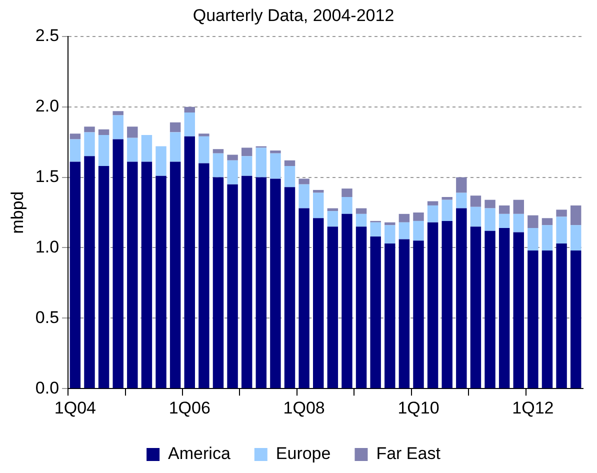  Describe the element at coordinates (533, 408) in the screenshot. I see `x-tick-label: 1Q12` at that location.